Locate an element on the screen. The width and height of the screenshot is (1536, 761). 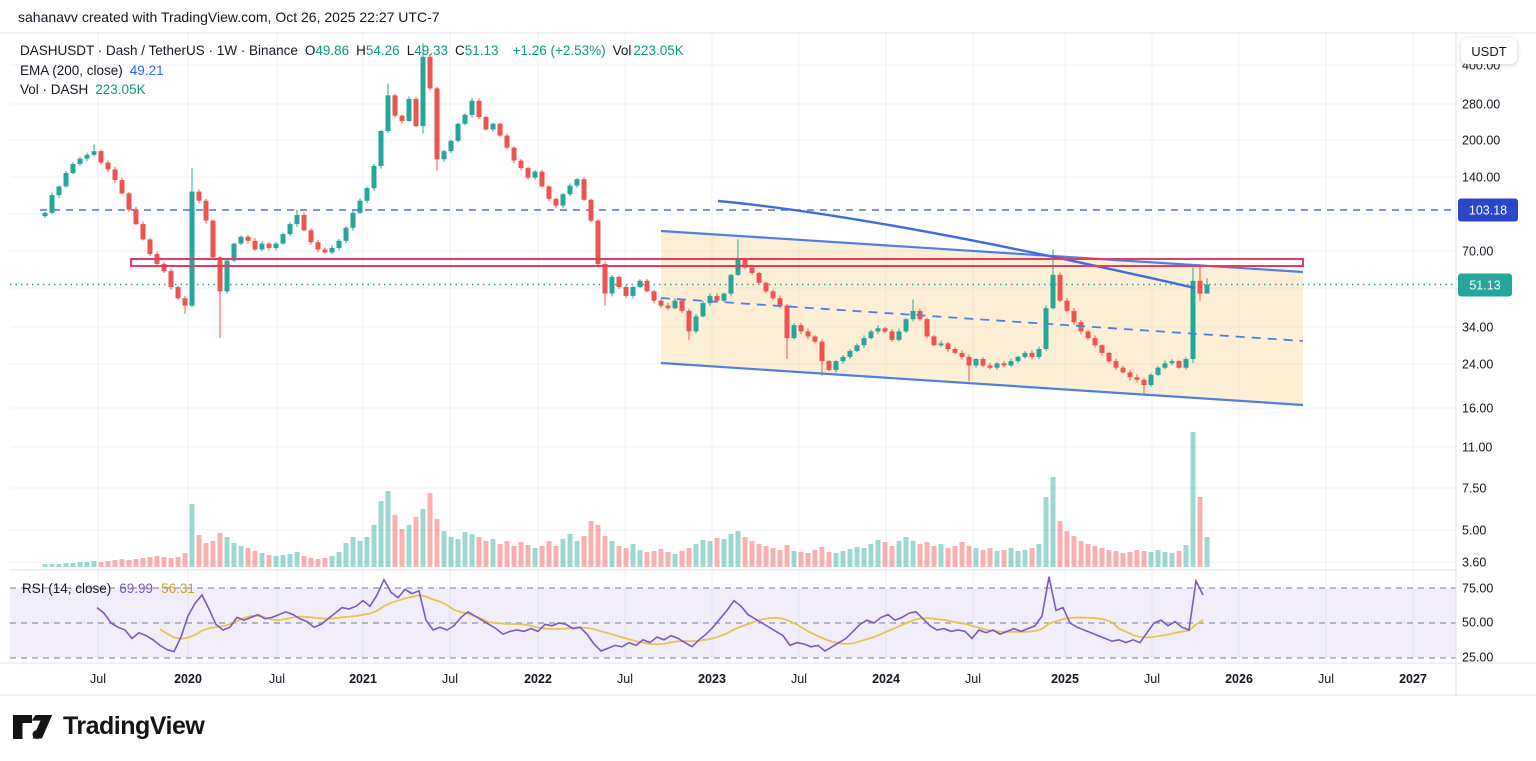
tradingview-logo: TradingView is located at coordinates (109, 726).